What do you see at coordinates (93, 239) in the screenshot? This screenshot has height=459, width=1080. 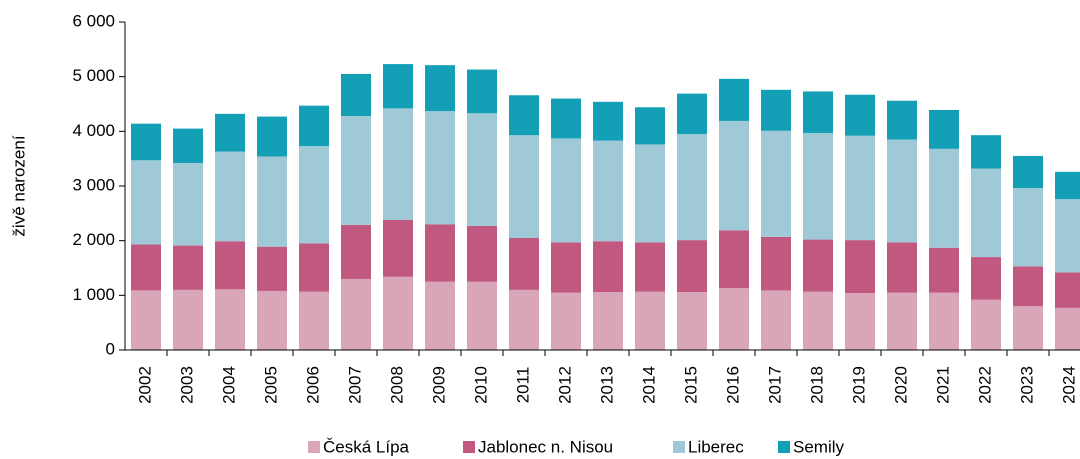 I see `y-tick-label: 2 000` at bounding box center [93, 239].